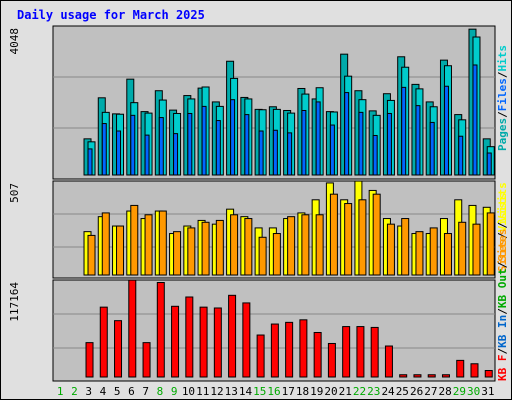  What do you see at coordinates (444, 391) in the screenshot?
I see `x-tick-label: 28` at bounding box center [444, 391].